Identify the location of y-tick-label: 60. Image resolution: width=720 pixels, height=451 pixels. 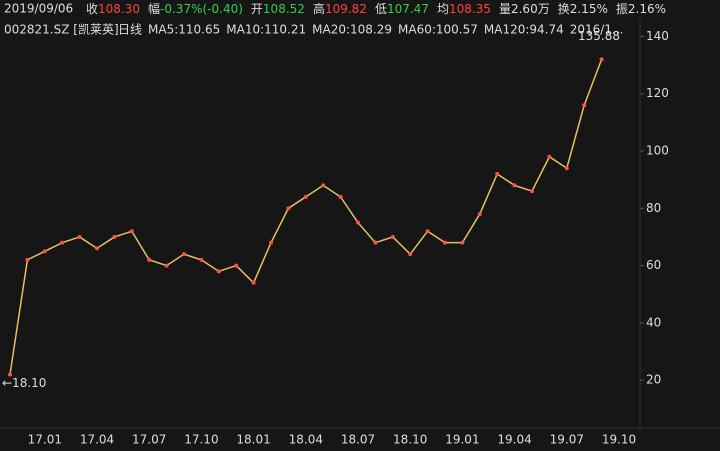
(653, 265).